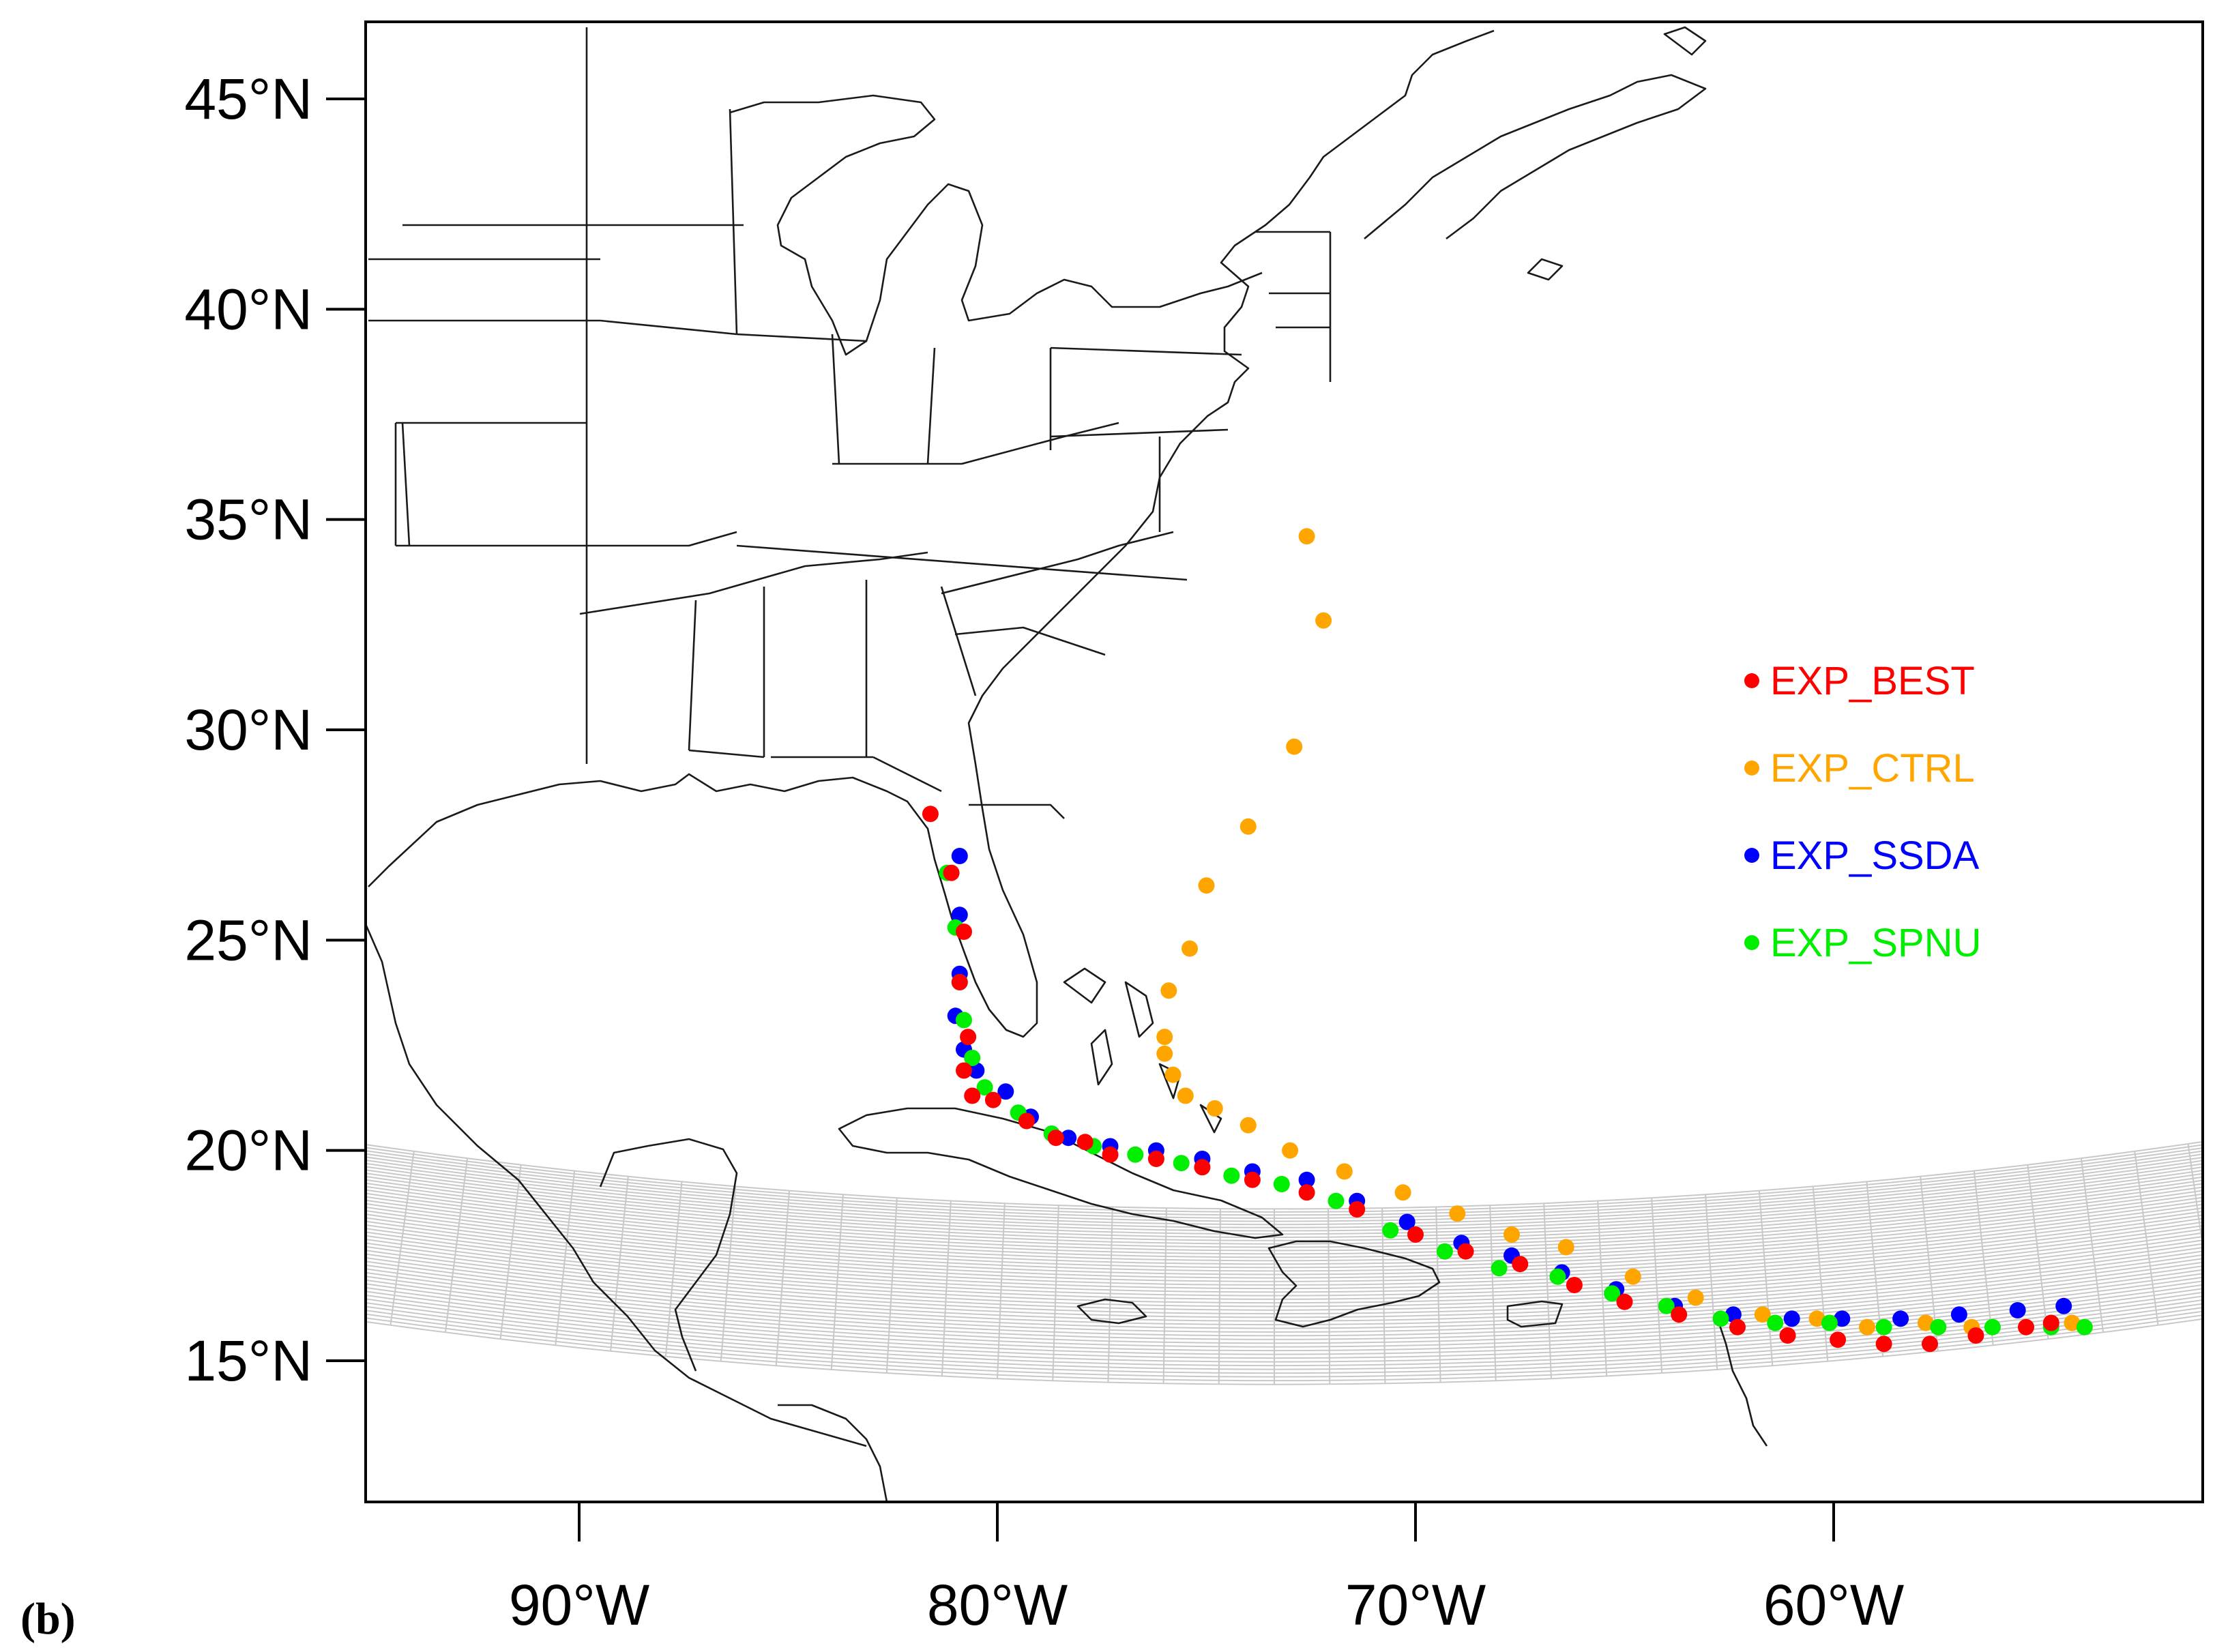  I want to click on graticule-grid, so click(1284, 1262).